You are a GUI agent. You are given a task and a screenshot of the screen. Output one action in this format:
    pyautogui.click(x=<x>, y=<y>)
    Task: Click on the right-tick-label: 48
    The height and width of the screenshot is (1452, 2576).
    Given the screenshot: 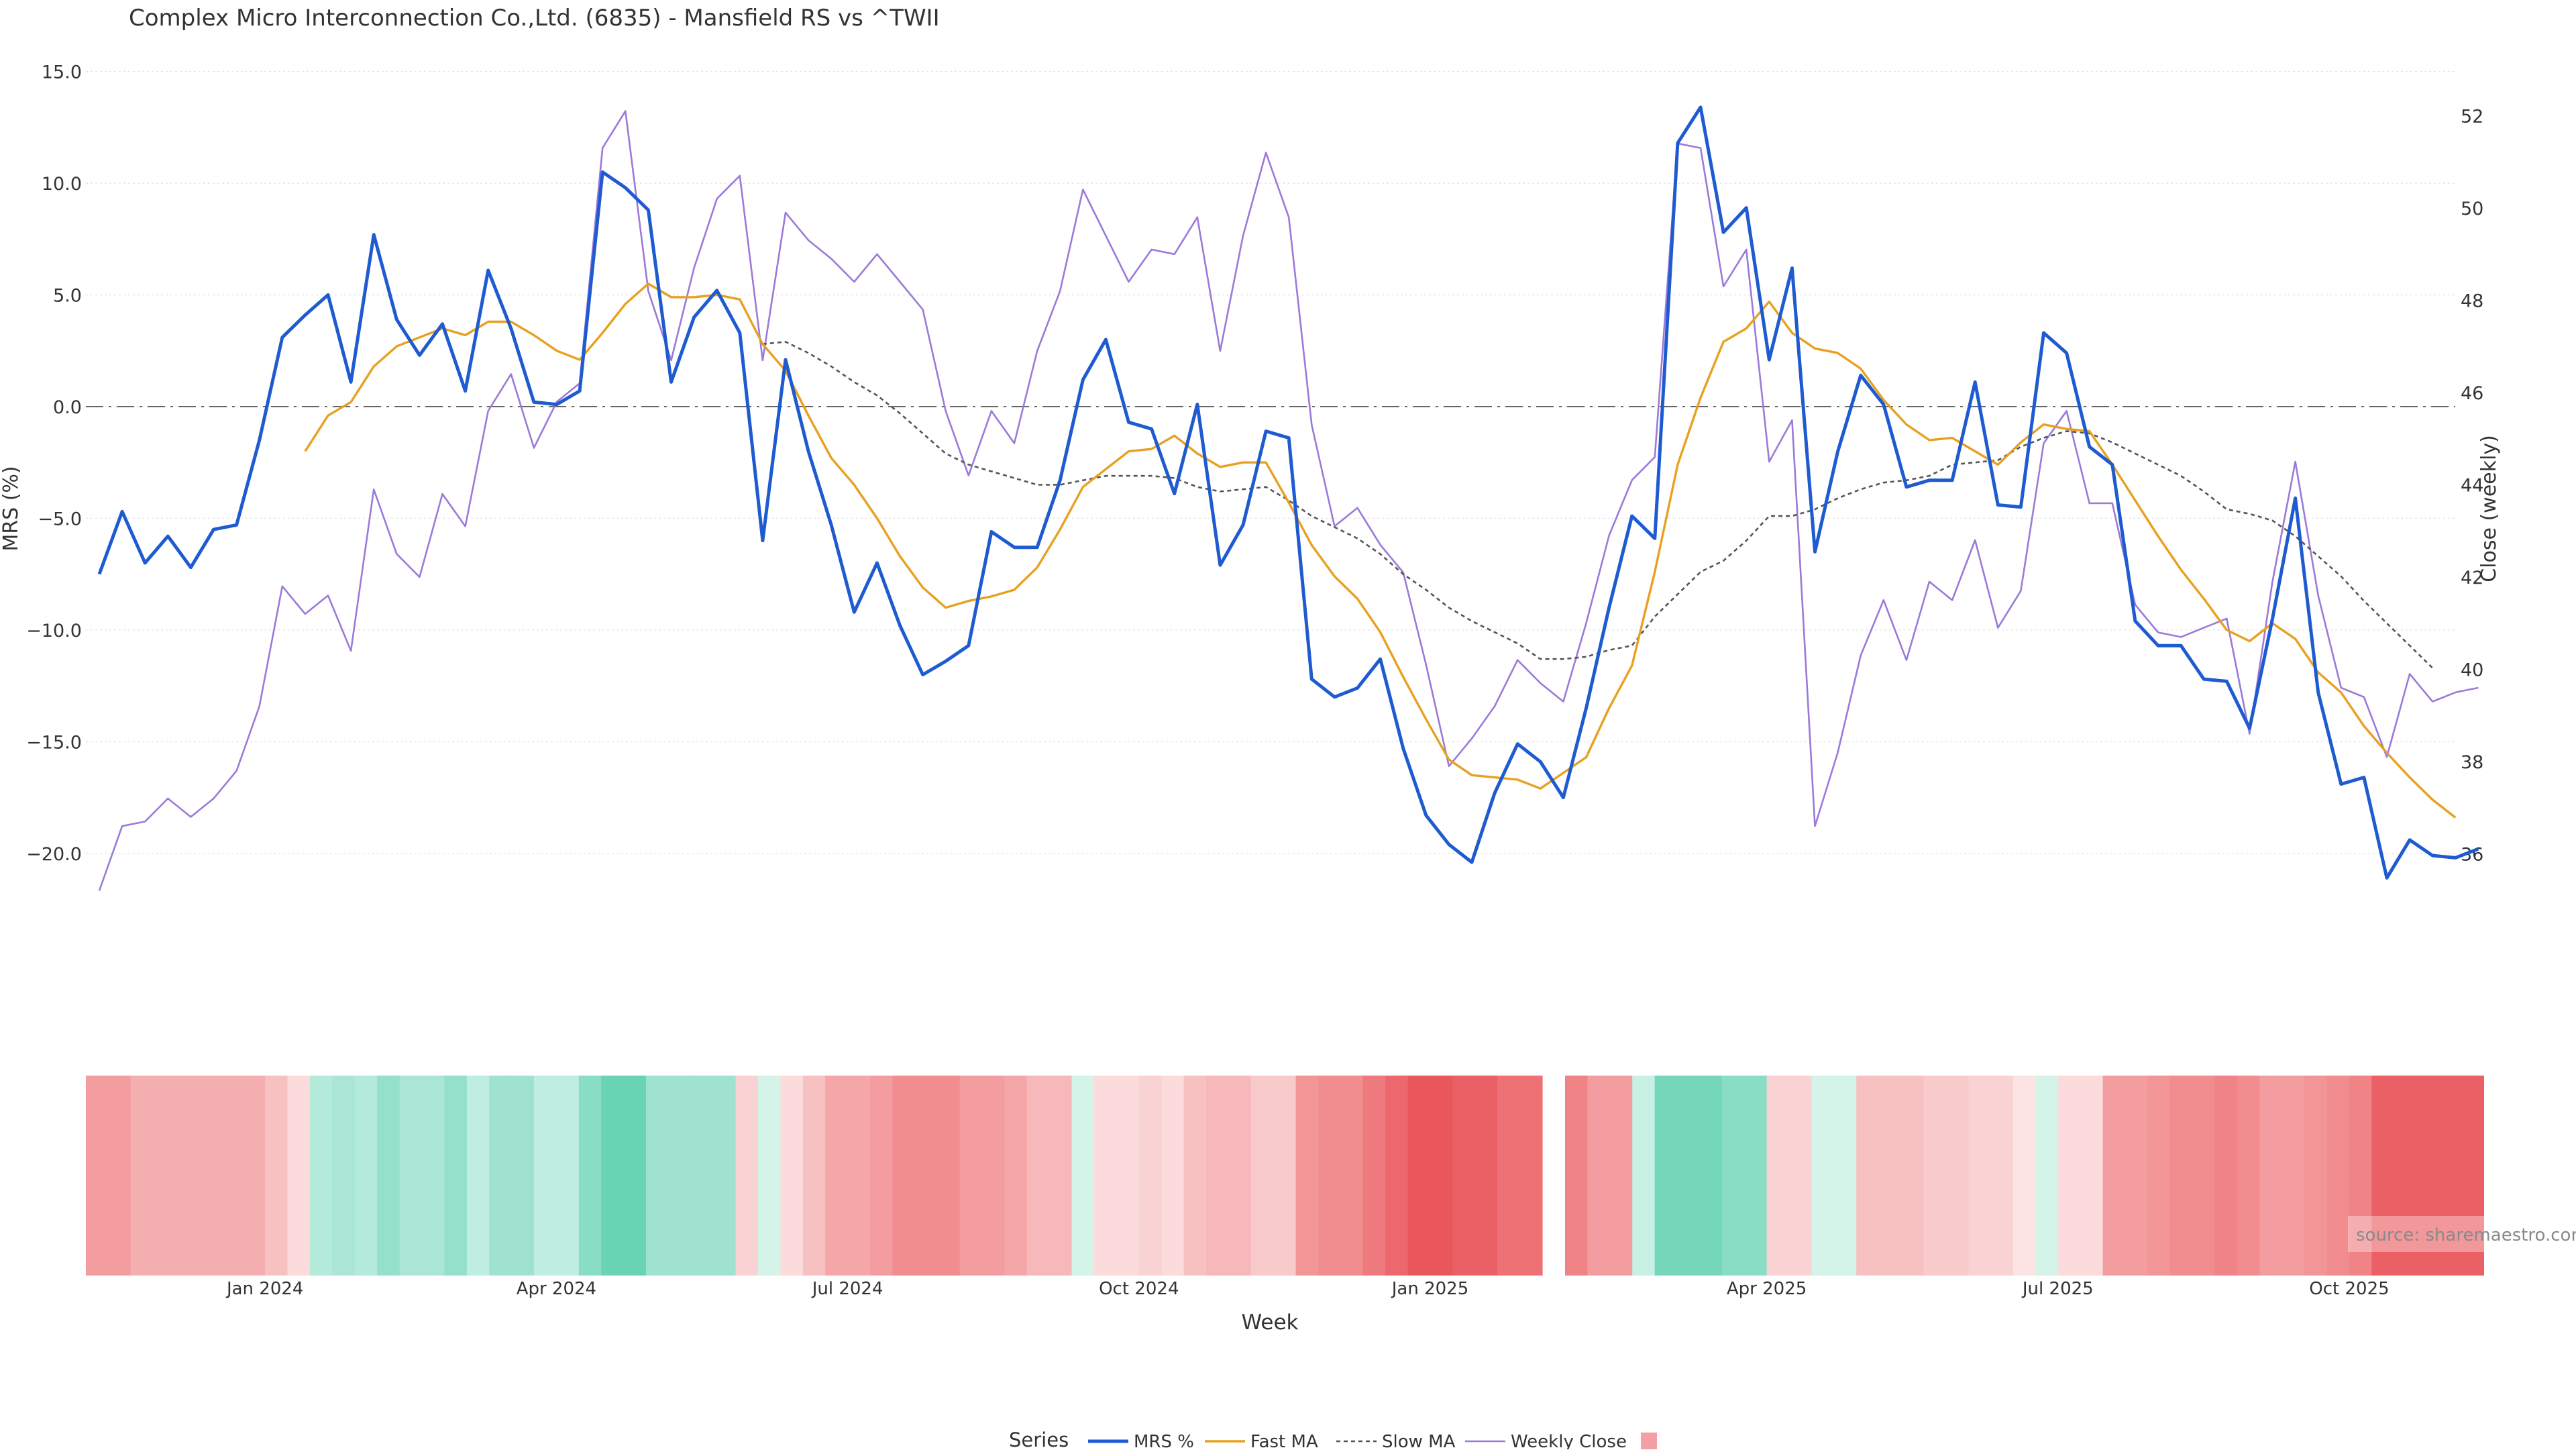 What is the action you would take?
    pyautogui.click(x=2472, y=302)
    